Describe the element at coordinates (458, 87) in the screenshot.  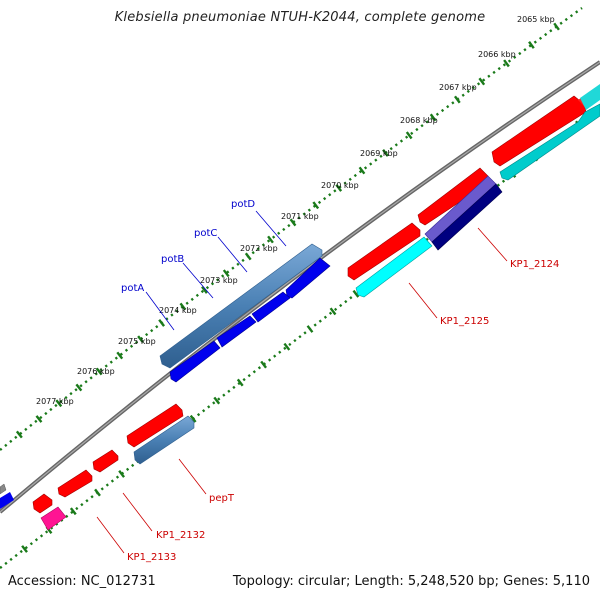
I see `ruler-label-2067: 2067 kbp` at that location.